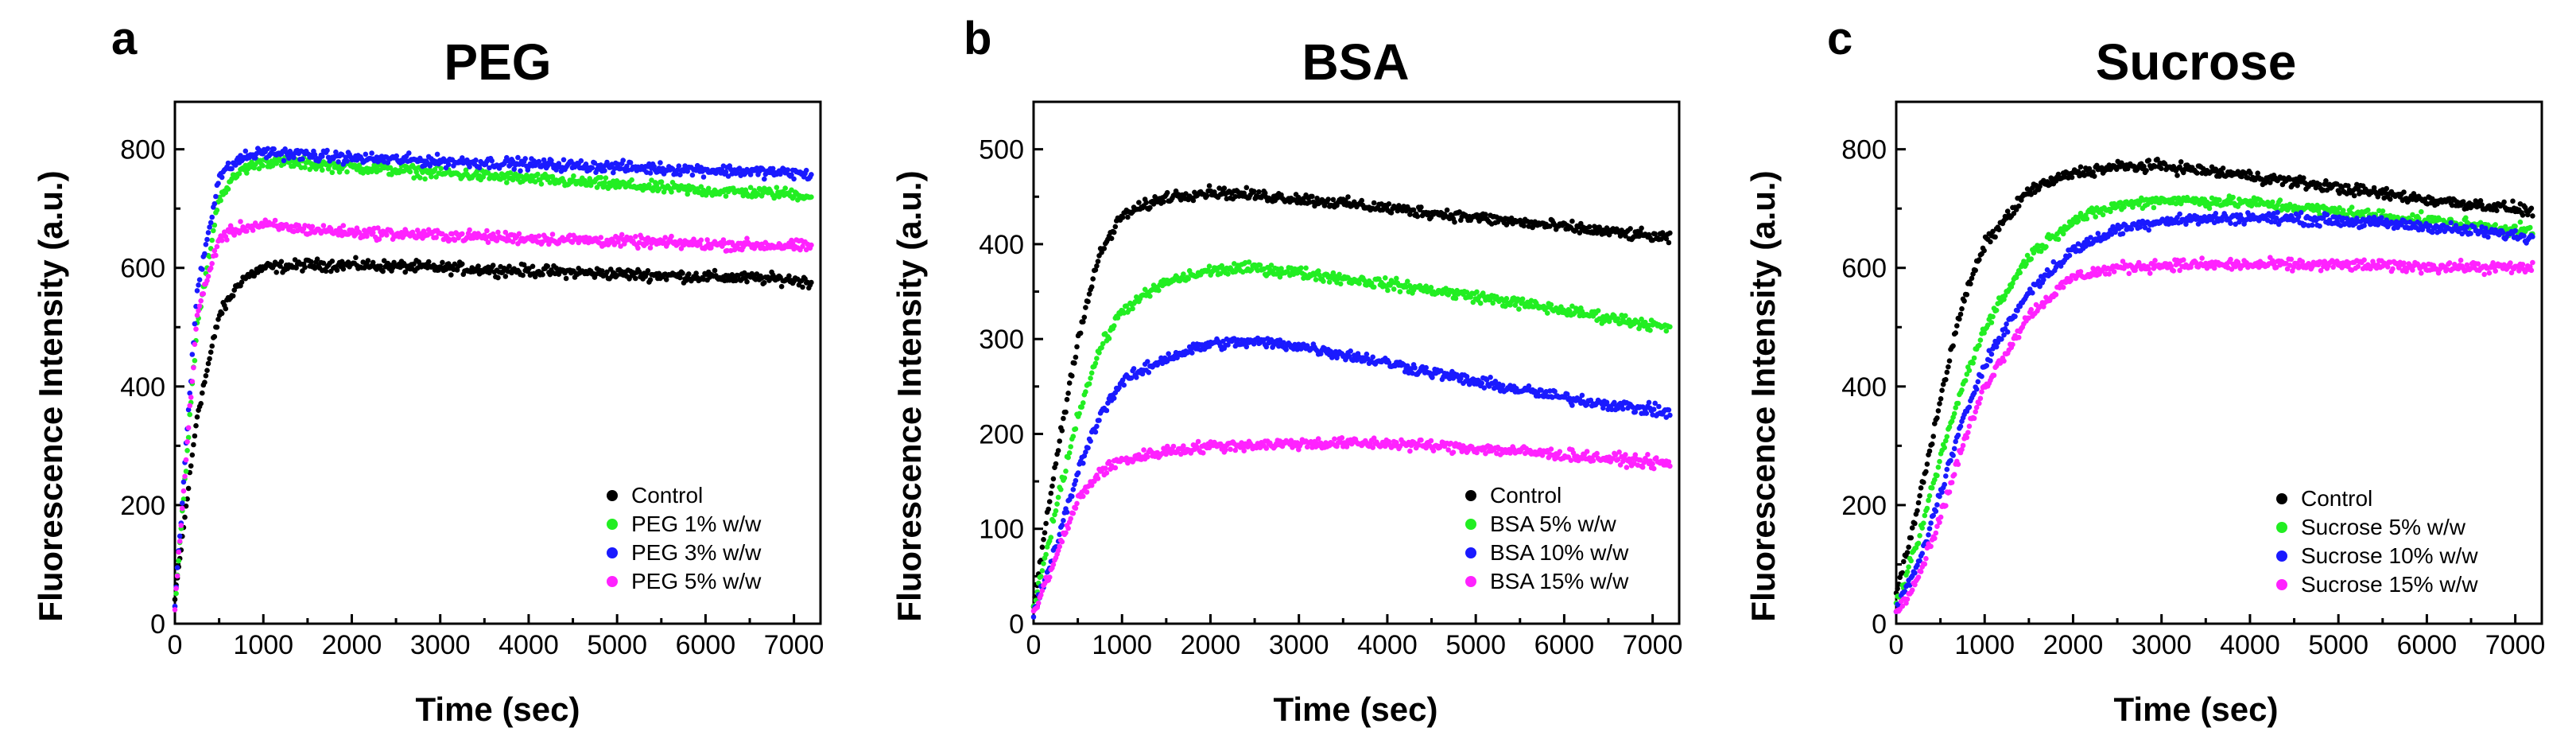 The width and height of the screenshot is (2576, 747). What do you see at coordinates (440, 645) in the screenshot?
I see `x-tick-label: 3000` at bounding box center [440, 645].